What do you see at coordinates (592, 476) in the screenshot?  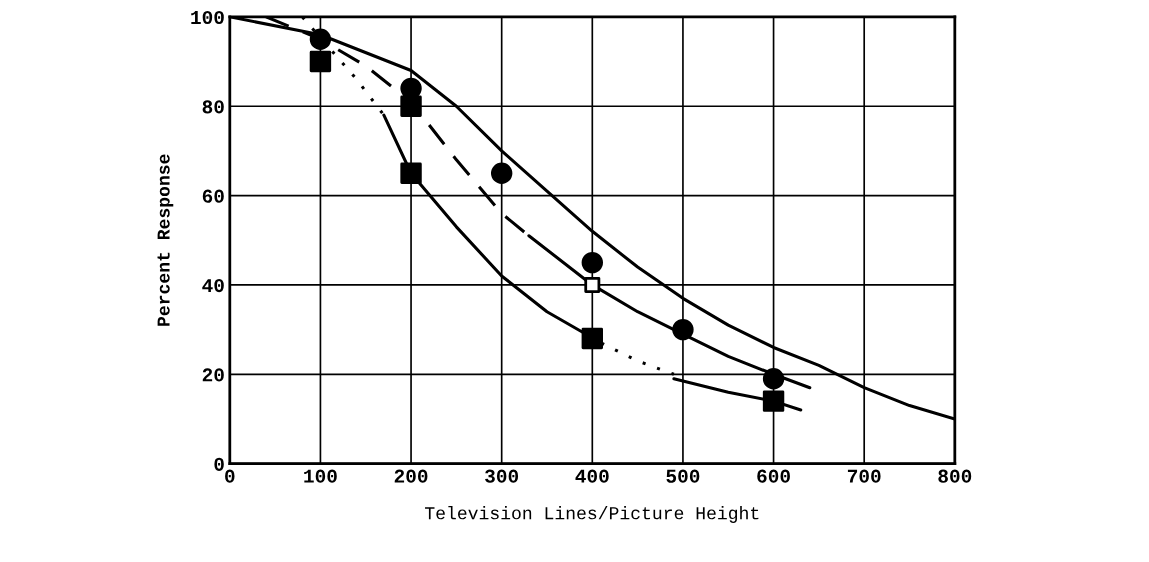 I see `x-tick-label: 400` at bounding box center [592, 476].